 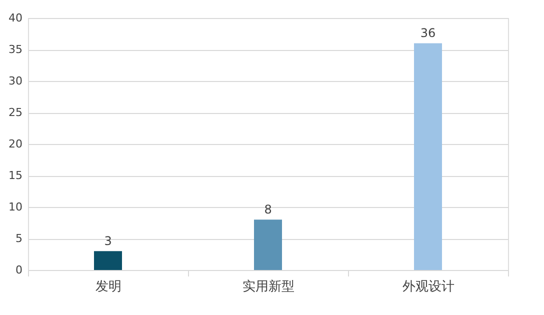 What do you see at coordinates (15, 144) in the screenshot?
I see `y-tick-label: 20` at bounding box center [15, 144].